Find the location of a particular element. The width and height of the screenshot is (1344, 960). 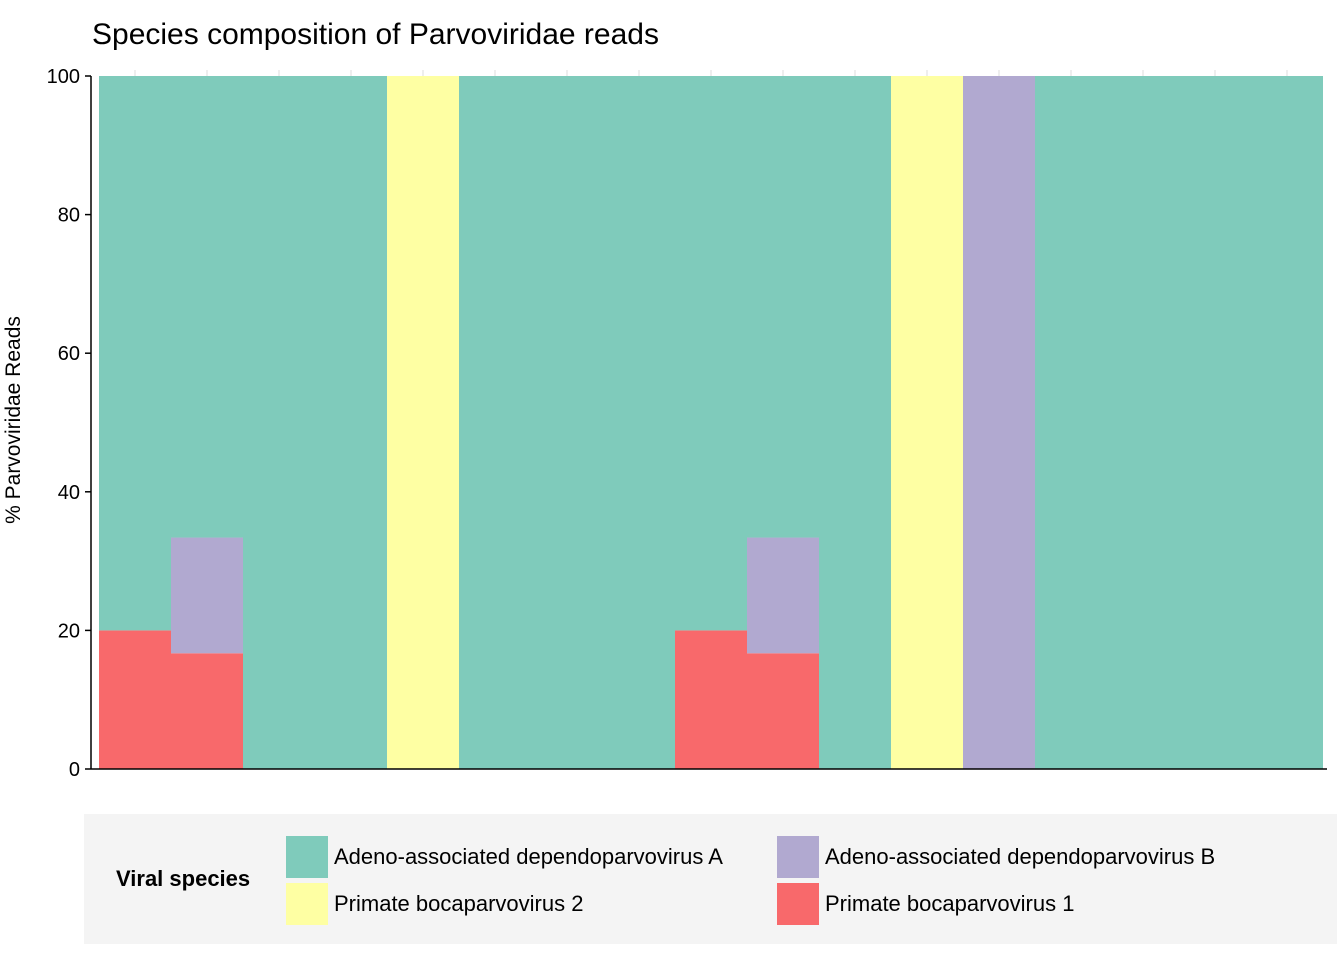

legend-item: Primate bocaparvovirus 2 is located at coordinates (434, 904).